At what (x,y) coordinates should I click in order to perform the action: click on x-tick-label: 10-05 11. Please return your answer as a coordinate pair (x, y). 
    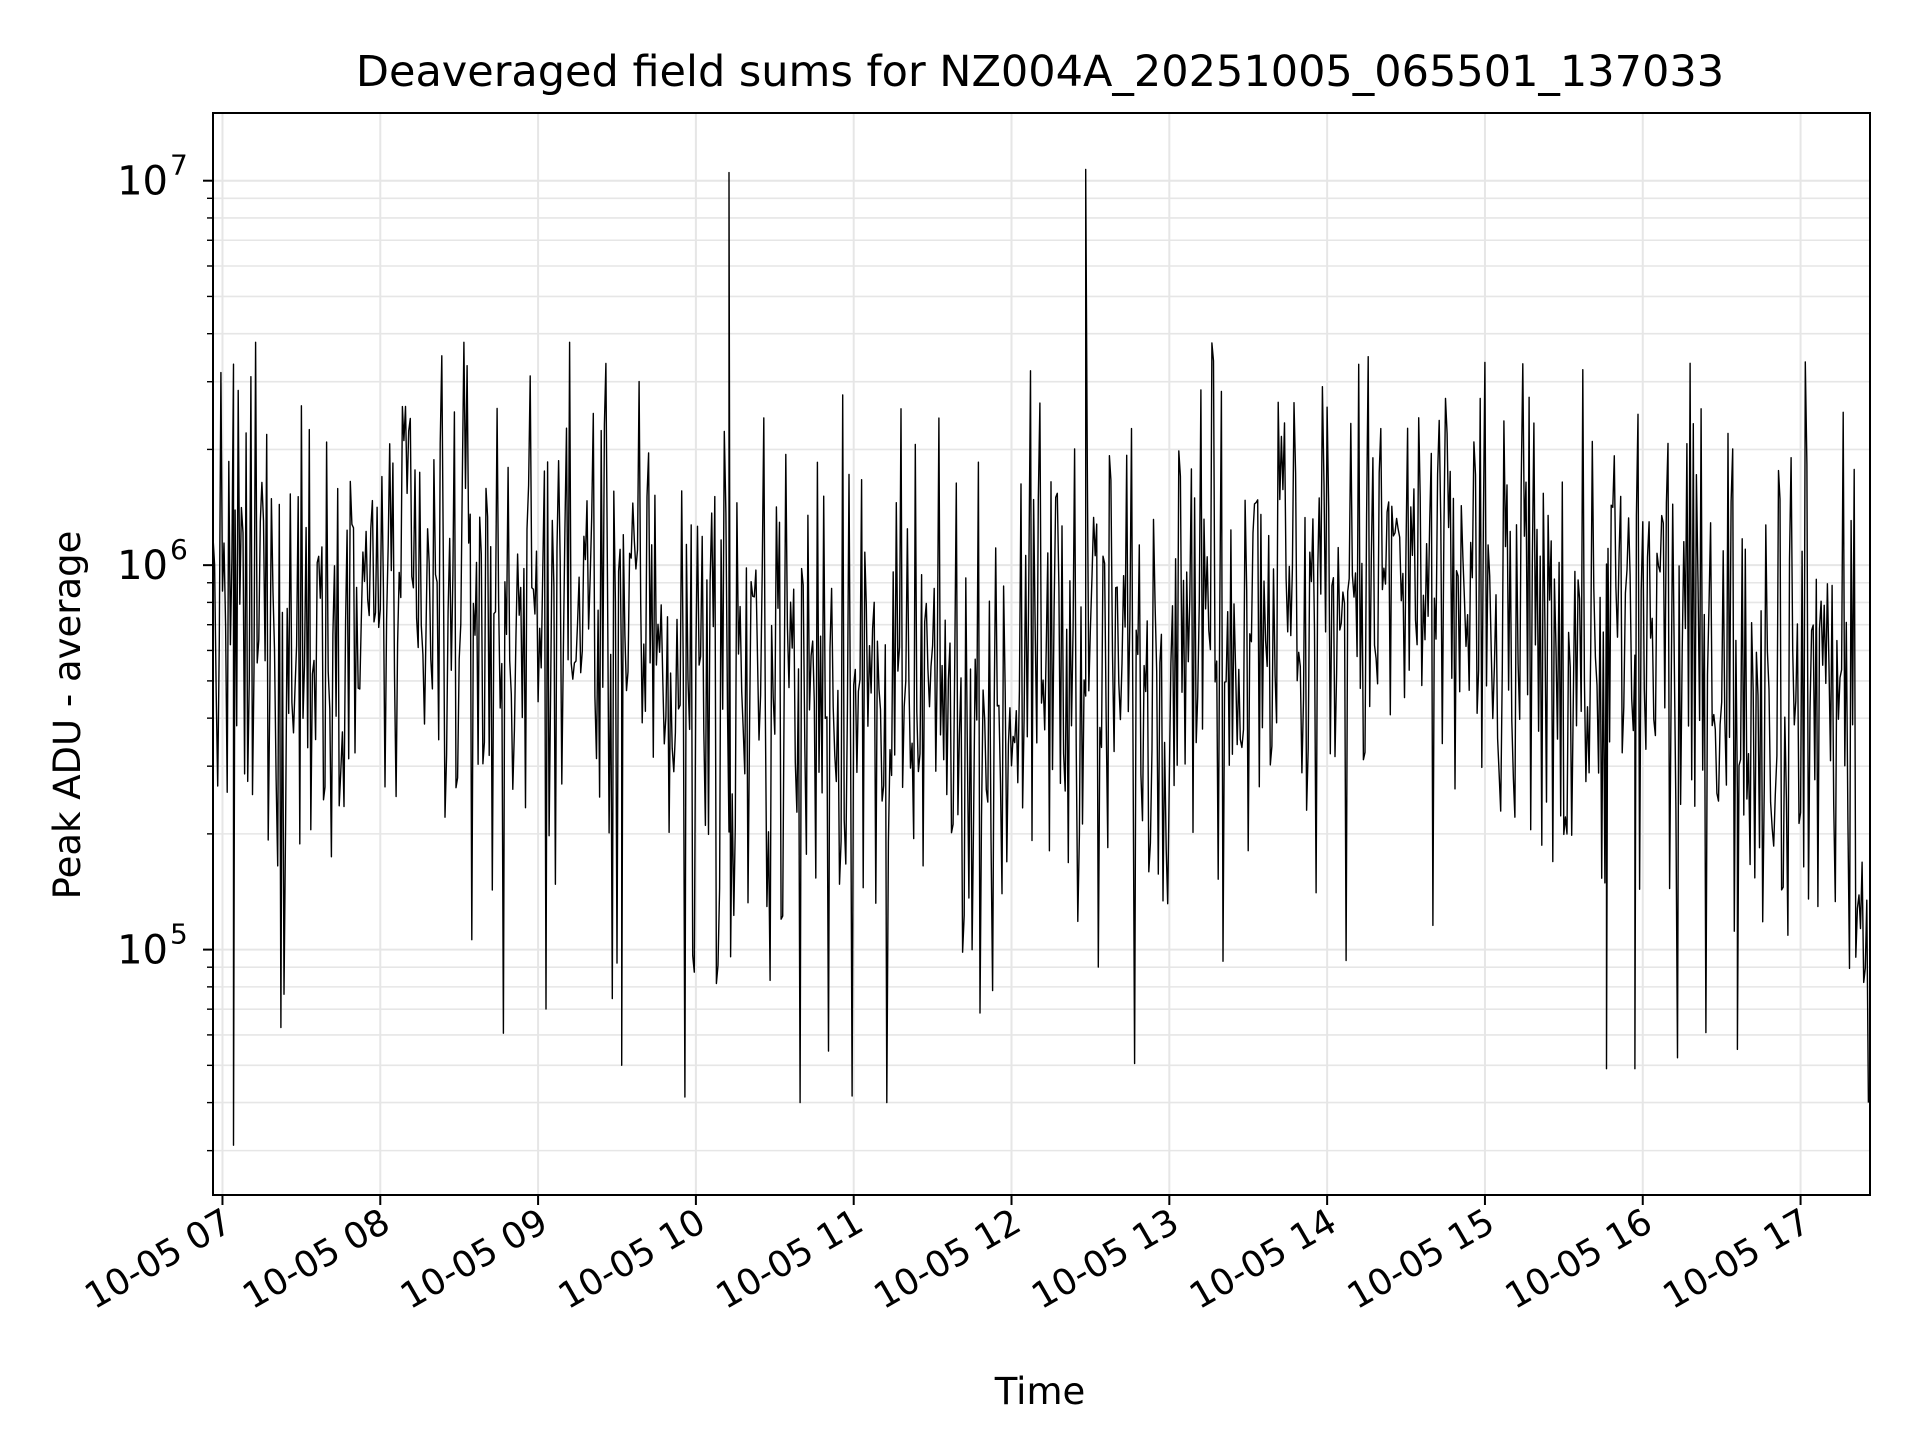
    Looking at the image, I should click on (790, 1259).